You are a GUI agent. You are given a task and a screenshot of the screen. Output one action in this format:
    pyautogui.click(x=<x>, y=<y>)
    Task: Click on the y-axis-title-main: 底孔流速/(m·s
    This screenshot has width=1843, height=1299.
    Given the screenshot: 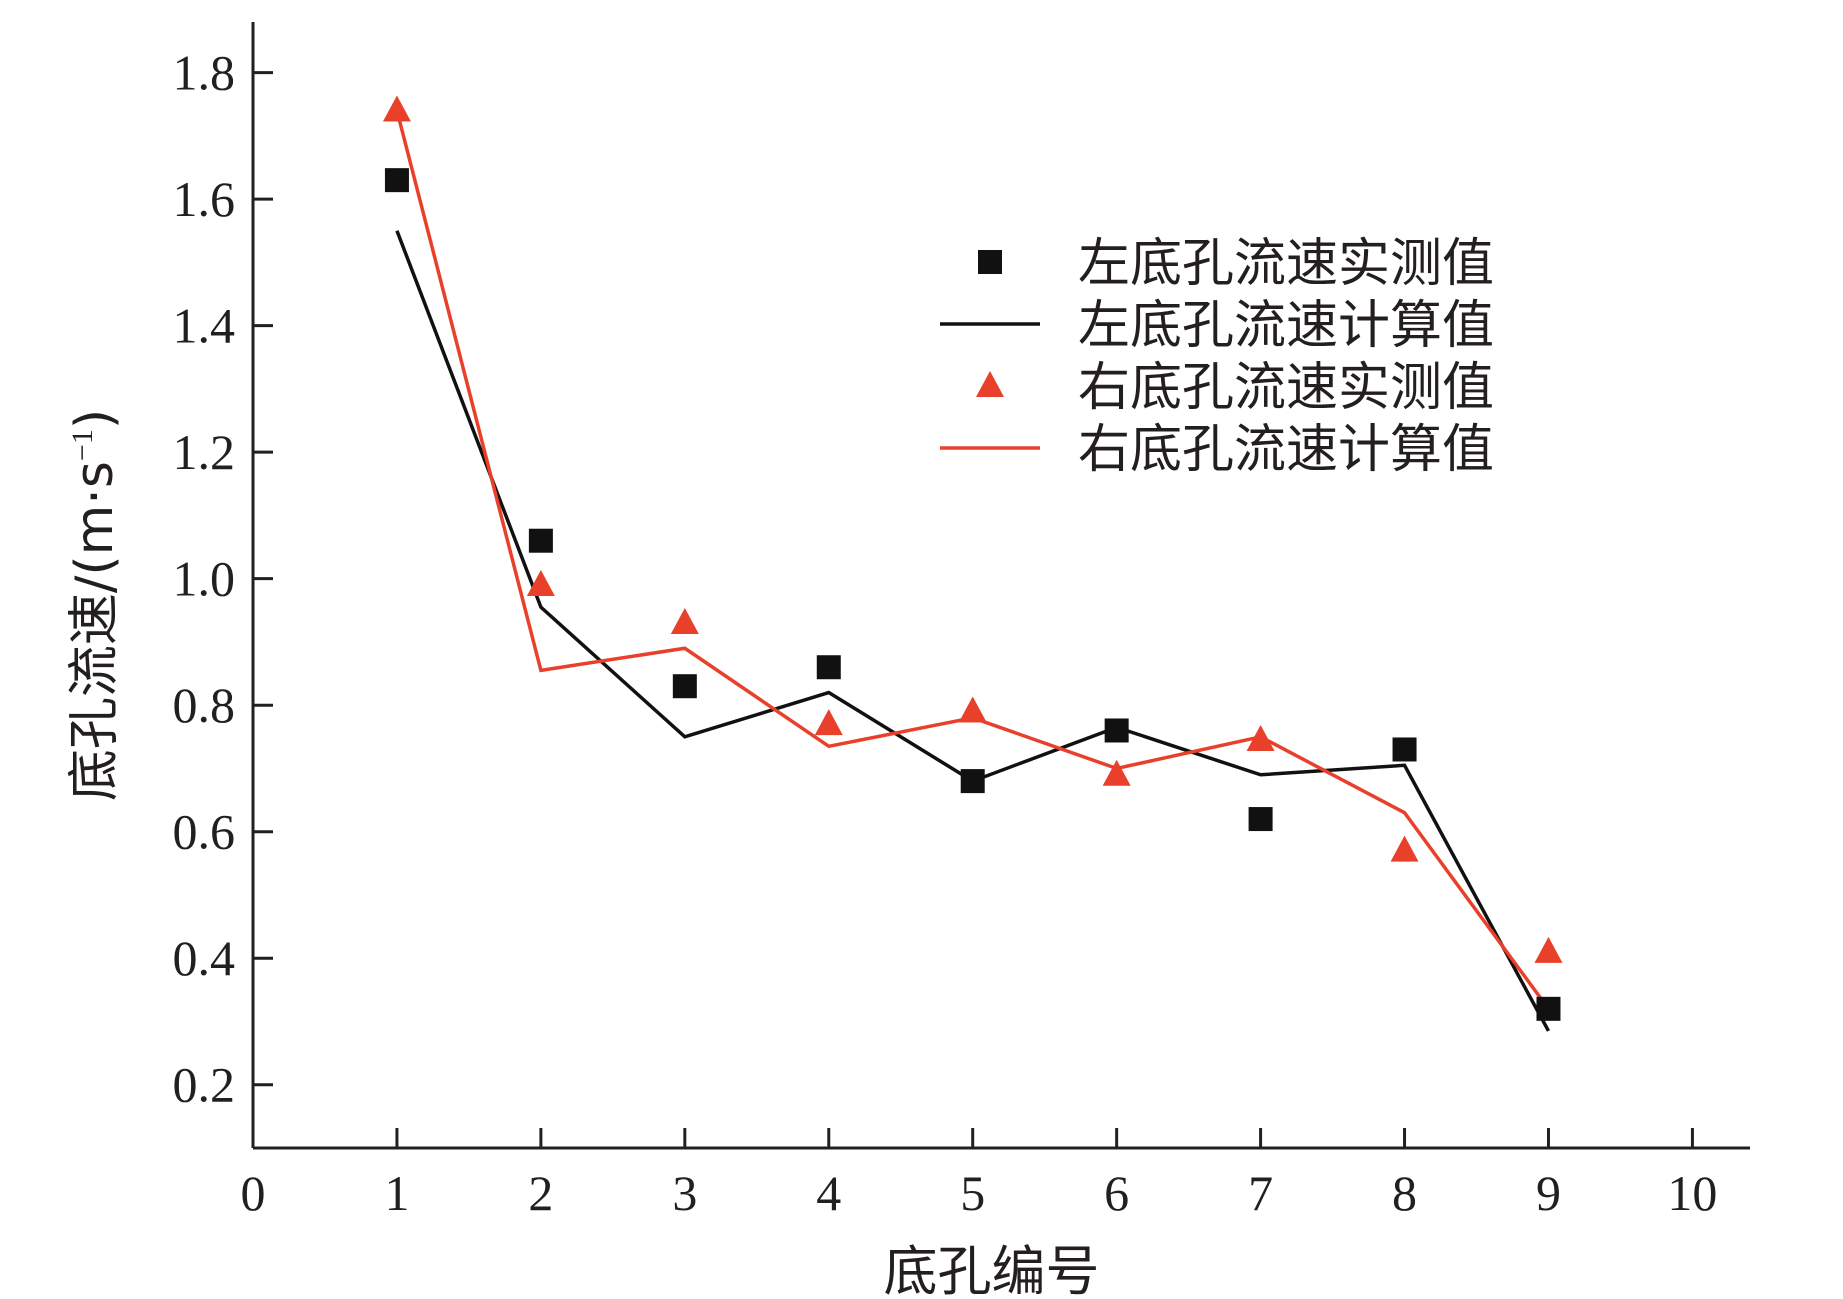 What is the action you would take?
    pyautogui.click(x=95, y=631)
    